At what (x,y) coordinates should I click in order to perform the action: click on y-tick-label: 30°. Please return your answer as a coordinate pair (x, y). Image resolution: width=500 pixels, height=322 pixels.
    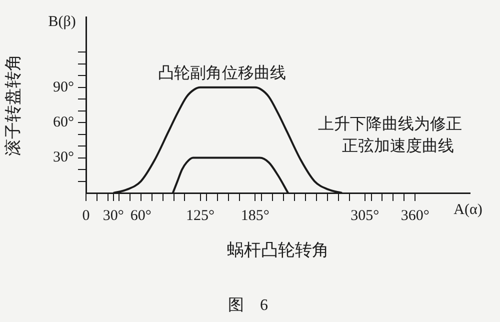
    Looking at the image, I should click on (63, 158).